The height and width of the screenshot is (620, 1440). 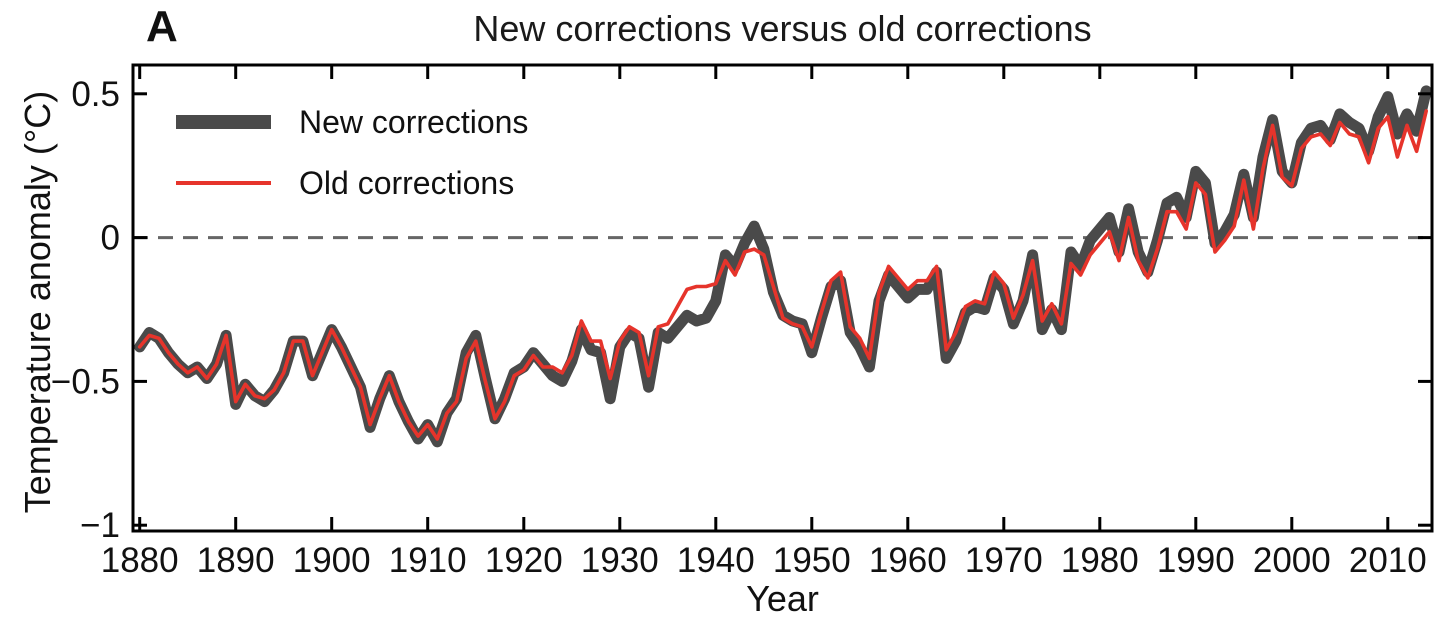 What do you see at coordinates (620, 560) in the screenshot?
I see `x-tick-label: 1930` at bounding box center [620, 560].